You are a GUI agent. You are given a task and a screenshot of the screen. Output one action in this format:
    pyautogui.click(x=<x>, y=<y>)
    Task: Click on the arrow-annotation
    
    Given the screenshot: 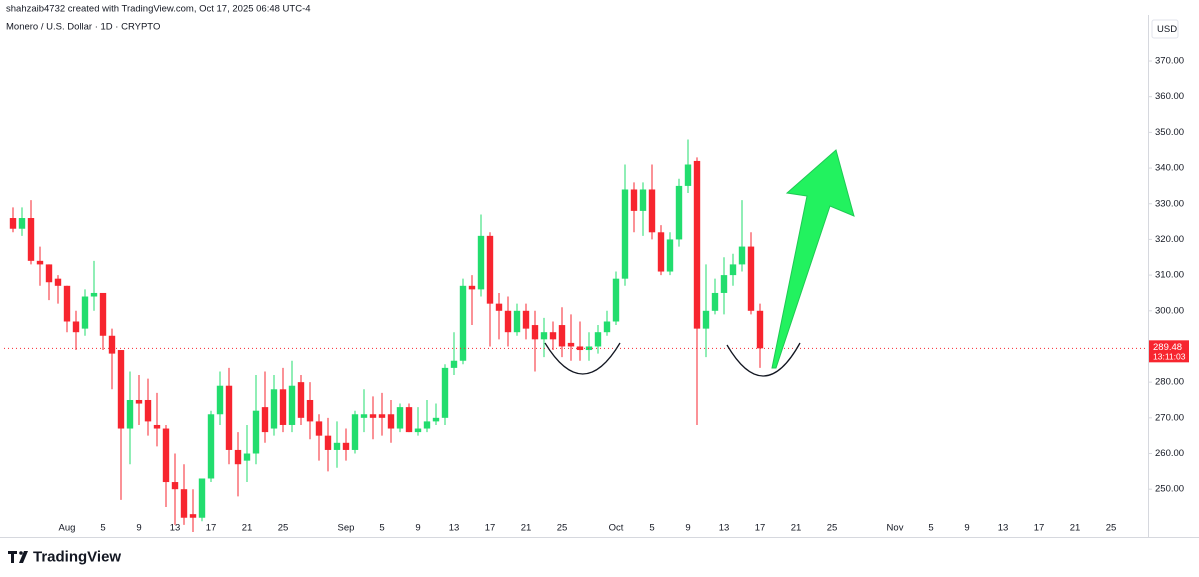 What is the action you would take?
    pyautogui.click(x=813, y=259)
    